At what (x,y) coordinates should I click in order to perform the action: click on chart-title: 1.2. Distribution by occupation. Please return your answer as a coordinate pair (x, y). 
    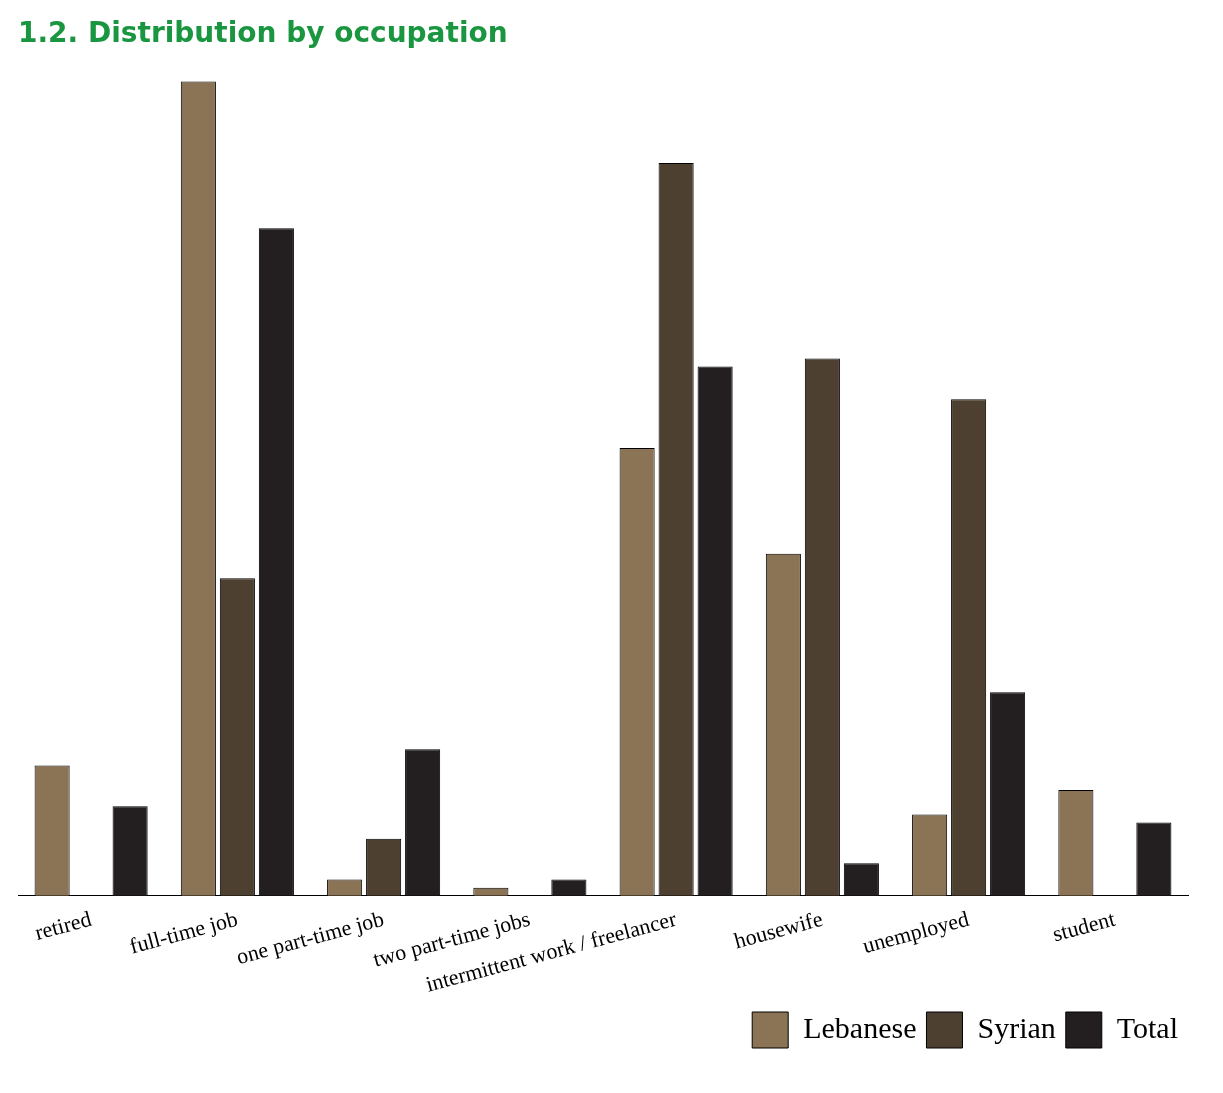
    Looking at the image, I should click on (263, 33).